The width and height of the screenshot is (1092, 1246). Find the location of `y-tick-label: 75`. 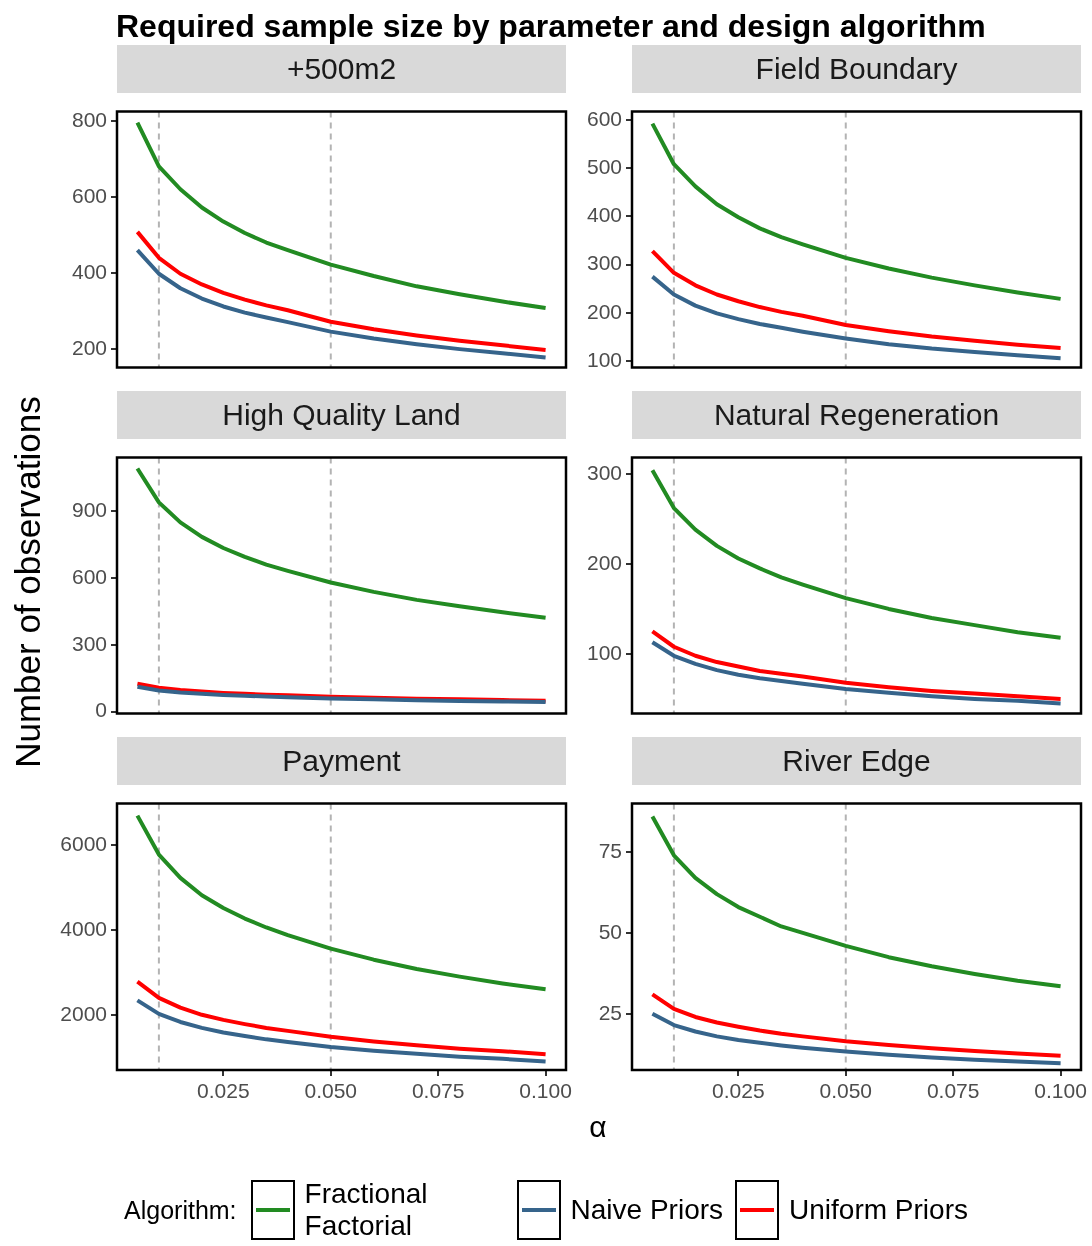

y-tick-label: 75 is located at coordinates (610, 850).